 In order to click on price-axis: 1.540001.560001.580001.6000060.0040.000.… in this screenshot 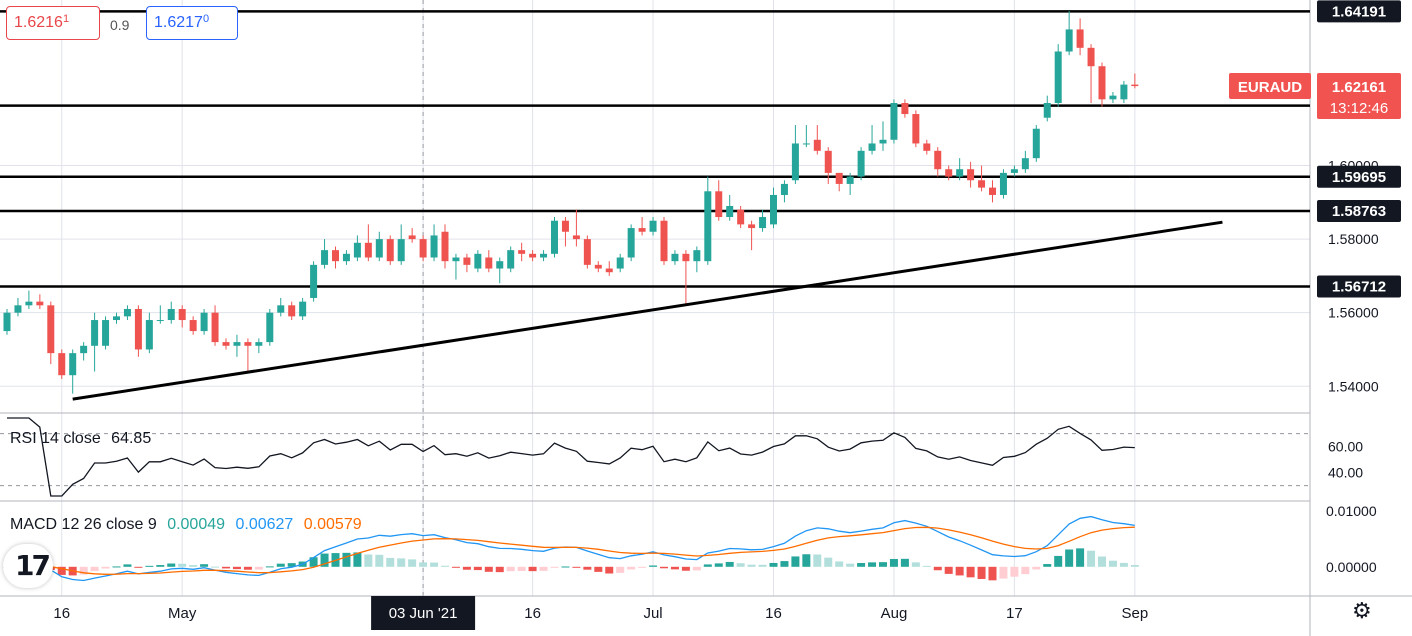, I will do `click(1315, 287)`.